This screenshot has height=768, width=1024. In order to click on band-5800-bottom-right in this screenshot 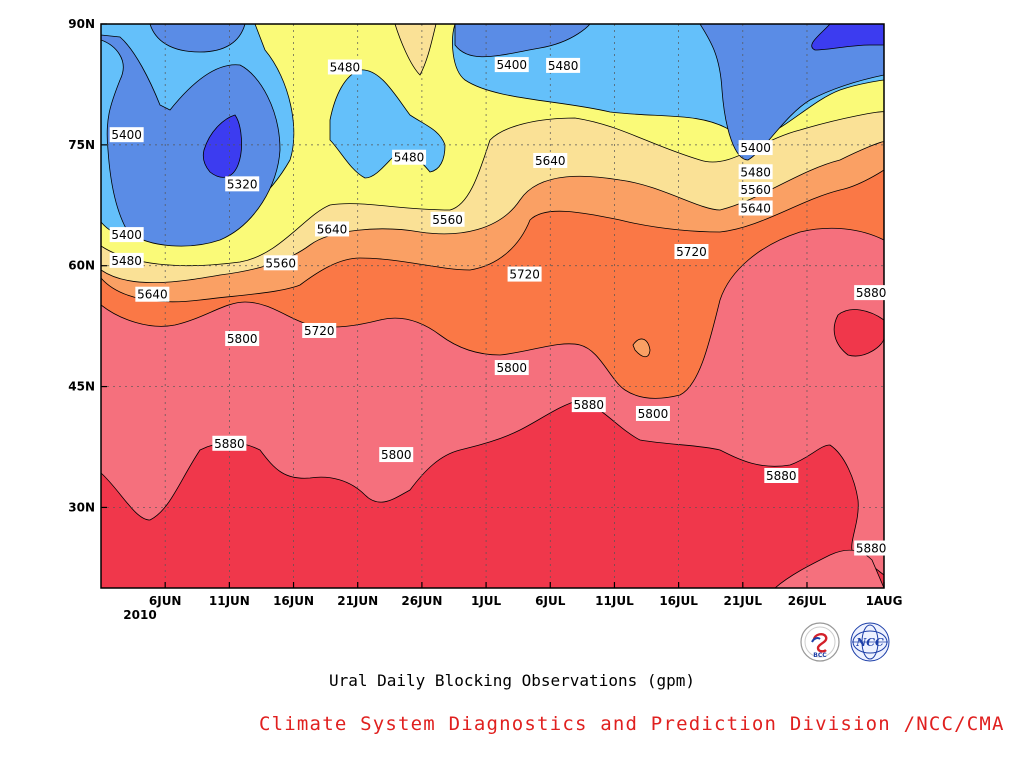, I will do `click(829, 568)`.